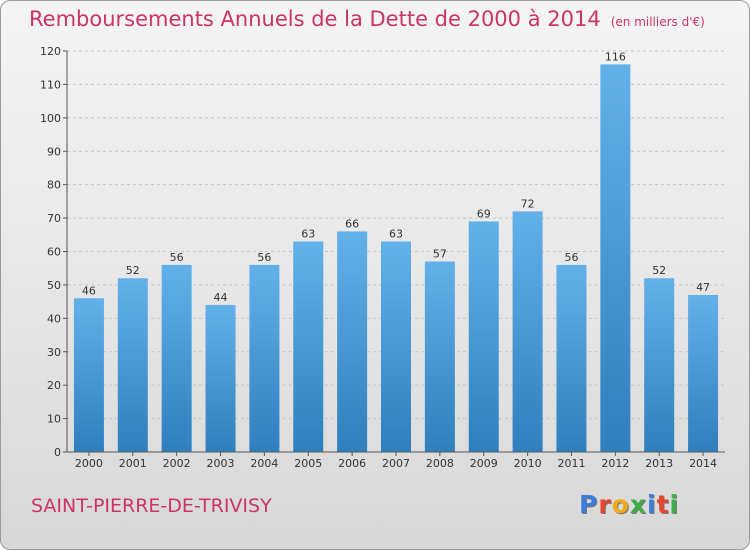  What do you see at coordinates (484, 213) in the screenshot?
I see `bar-value-label: 69` at bounding box center [484, 213].